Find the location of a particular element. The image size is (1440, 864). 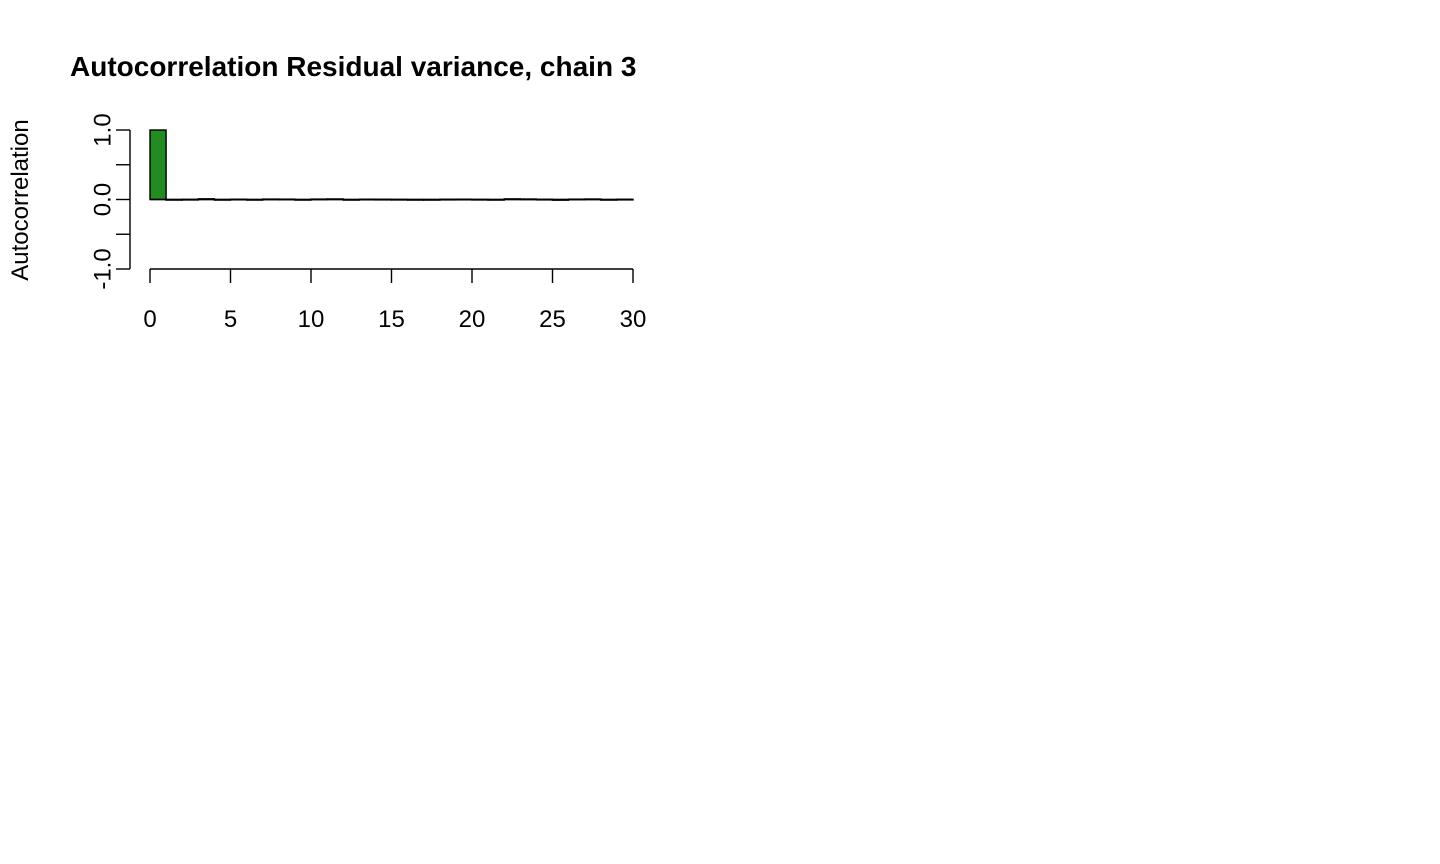

x-tick-label: 5 is located at coordinates (230, 319).